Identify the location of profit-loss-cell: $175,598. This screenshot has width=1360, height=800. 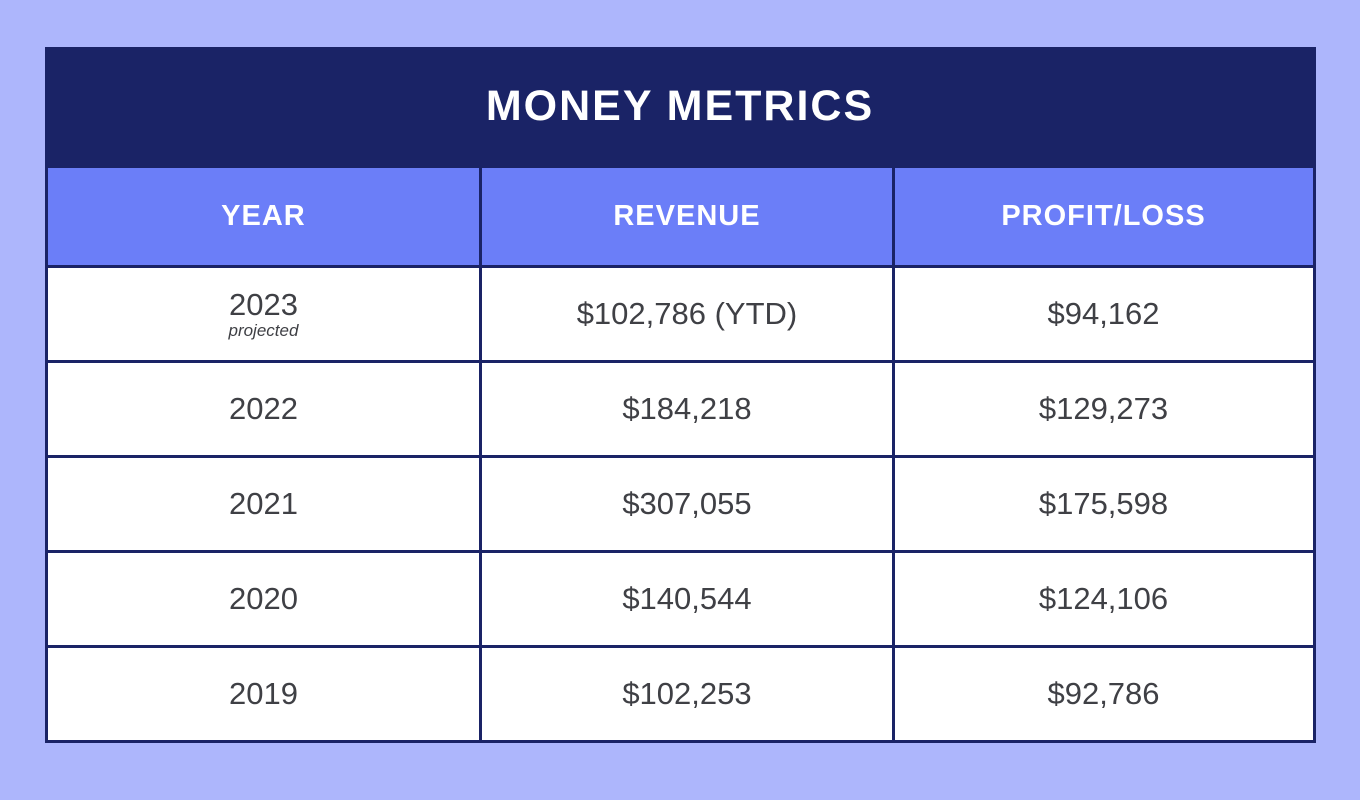
(1103, 504).